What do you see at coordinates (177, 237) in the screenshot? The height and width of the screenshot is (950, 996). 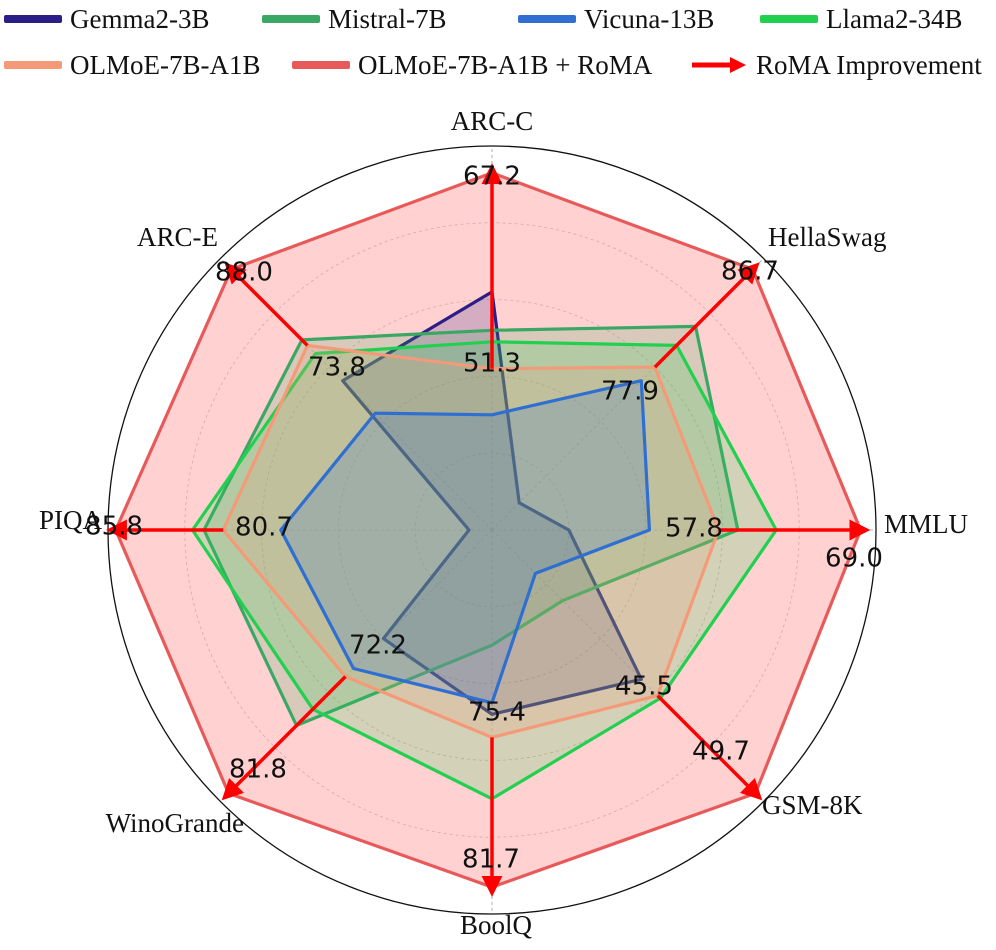 I see `axis-label-arc-e: ARC-E` at bounding box center [177, 237].